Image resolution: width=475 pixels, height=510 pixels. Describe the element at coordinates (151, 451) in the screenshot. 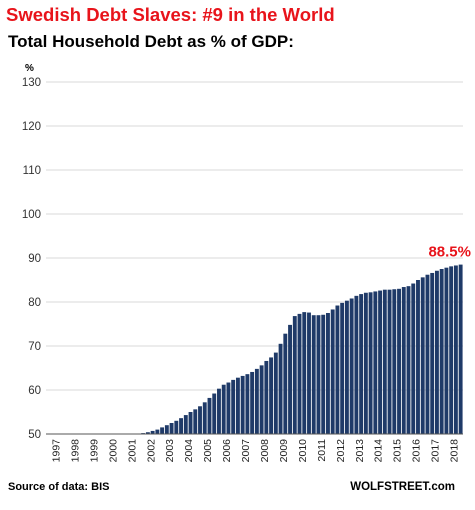

I see `x-tick-label: 2002` at that location.